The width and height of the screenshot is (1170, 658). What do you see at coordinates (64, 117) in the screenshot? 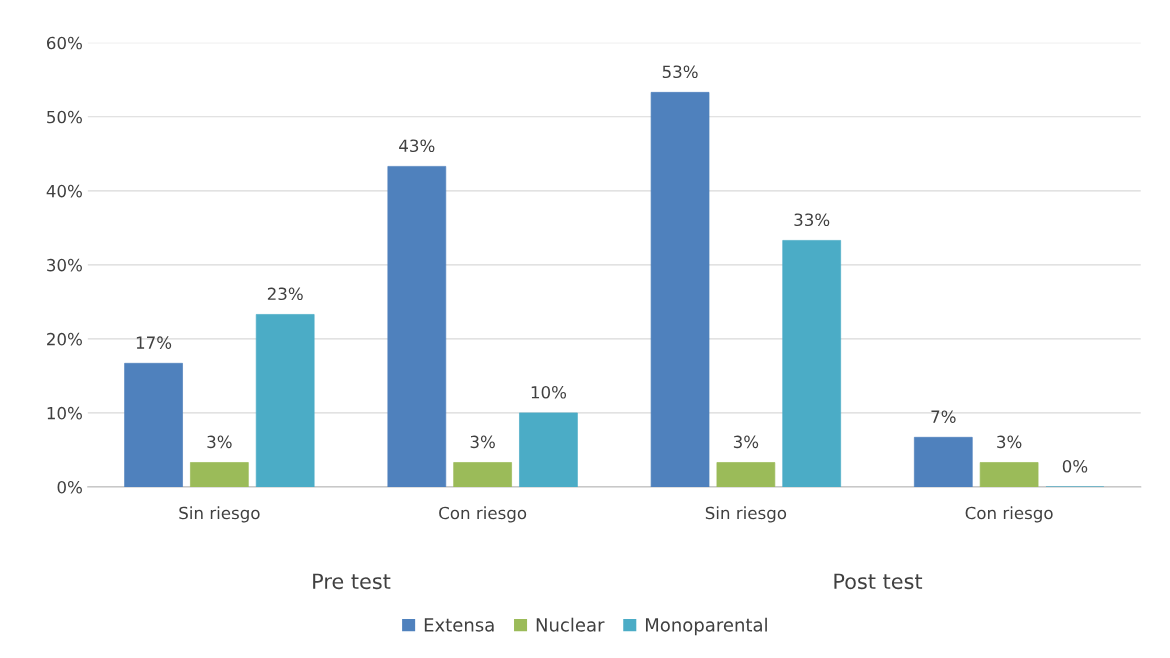
I see `y-tick-label: 50%` at bounding box center [64, 117].